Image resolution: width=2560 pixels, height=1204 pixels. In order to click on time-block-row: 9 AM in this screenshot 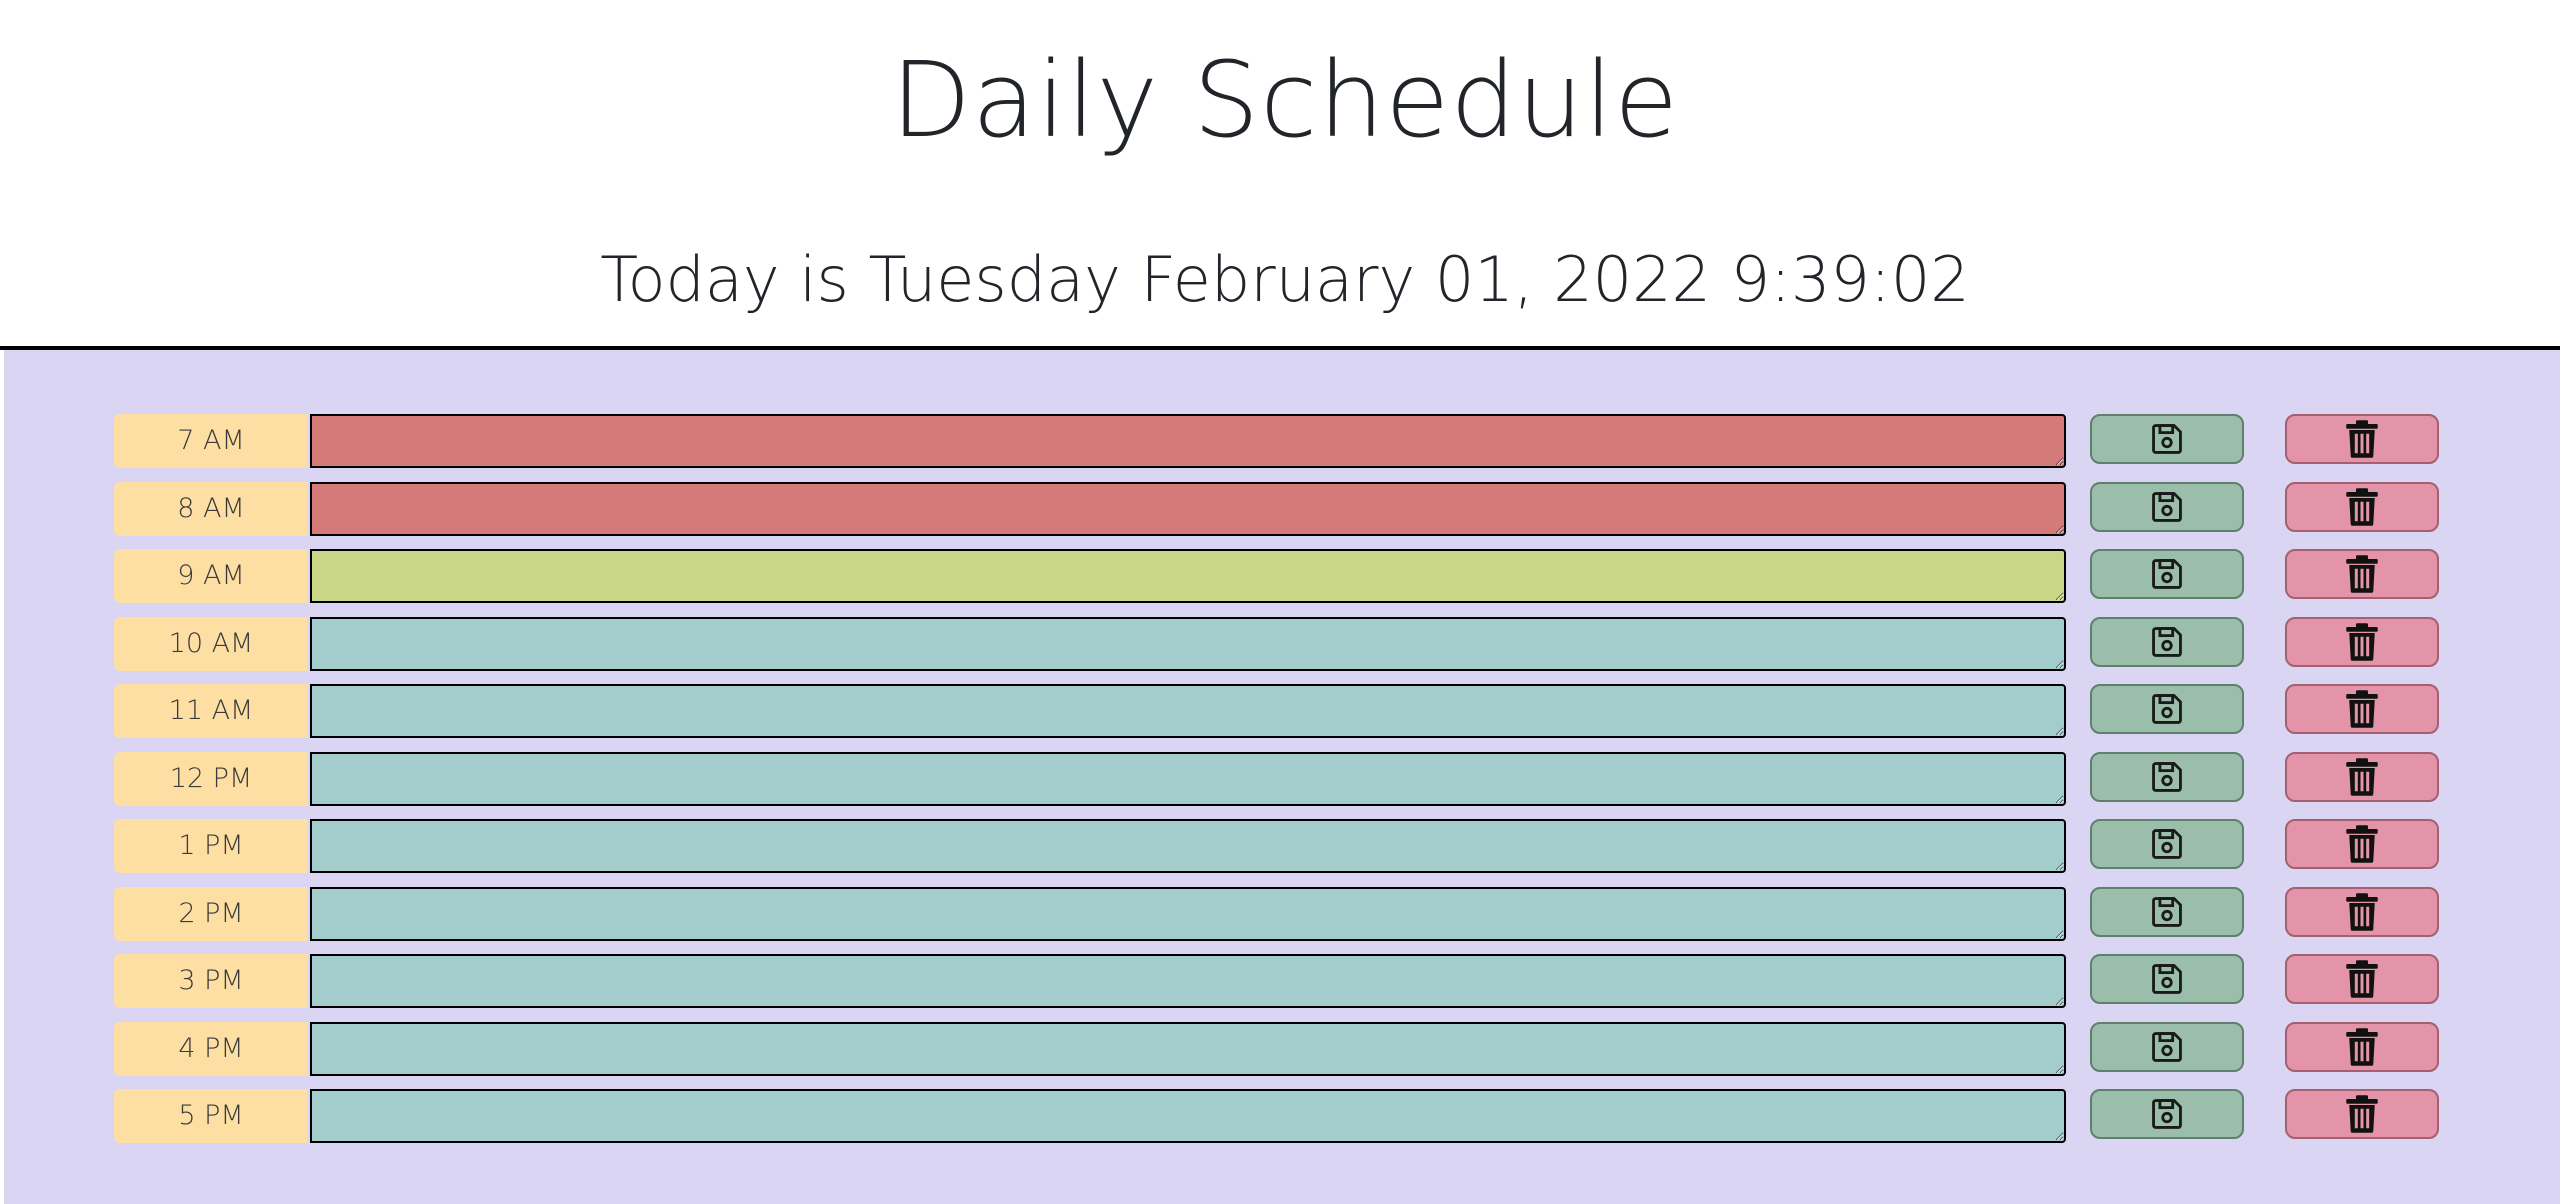, I will do `click(1279, 577)`.